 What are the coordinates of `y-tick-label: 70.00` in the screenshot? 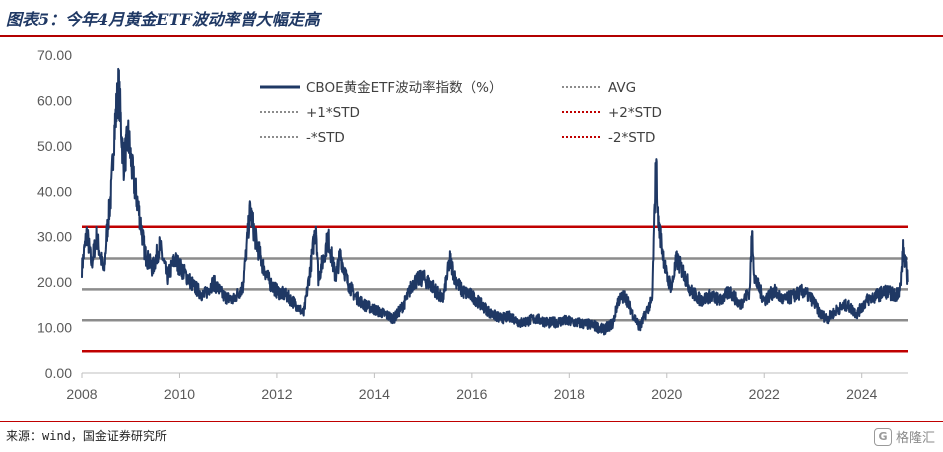 It's located at (54, 55).